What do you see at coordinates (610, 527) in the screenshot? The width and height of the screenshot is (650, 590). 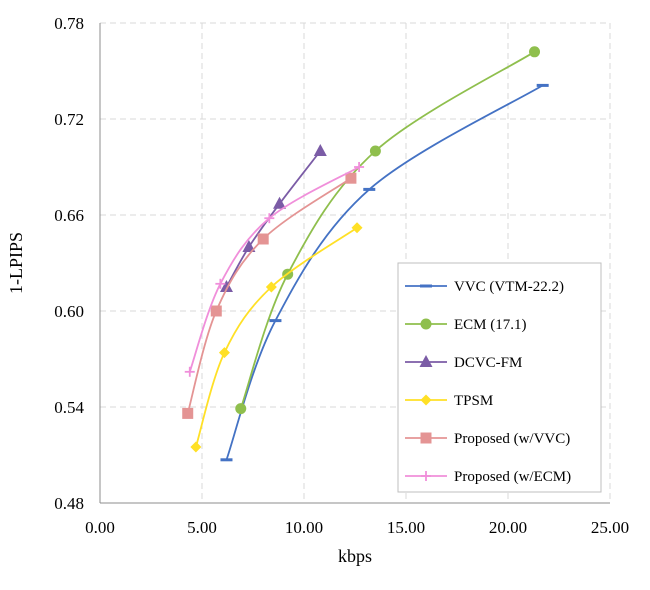 I see `x-tick-label: 25.00` at bounding box center [610, 527].